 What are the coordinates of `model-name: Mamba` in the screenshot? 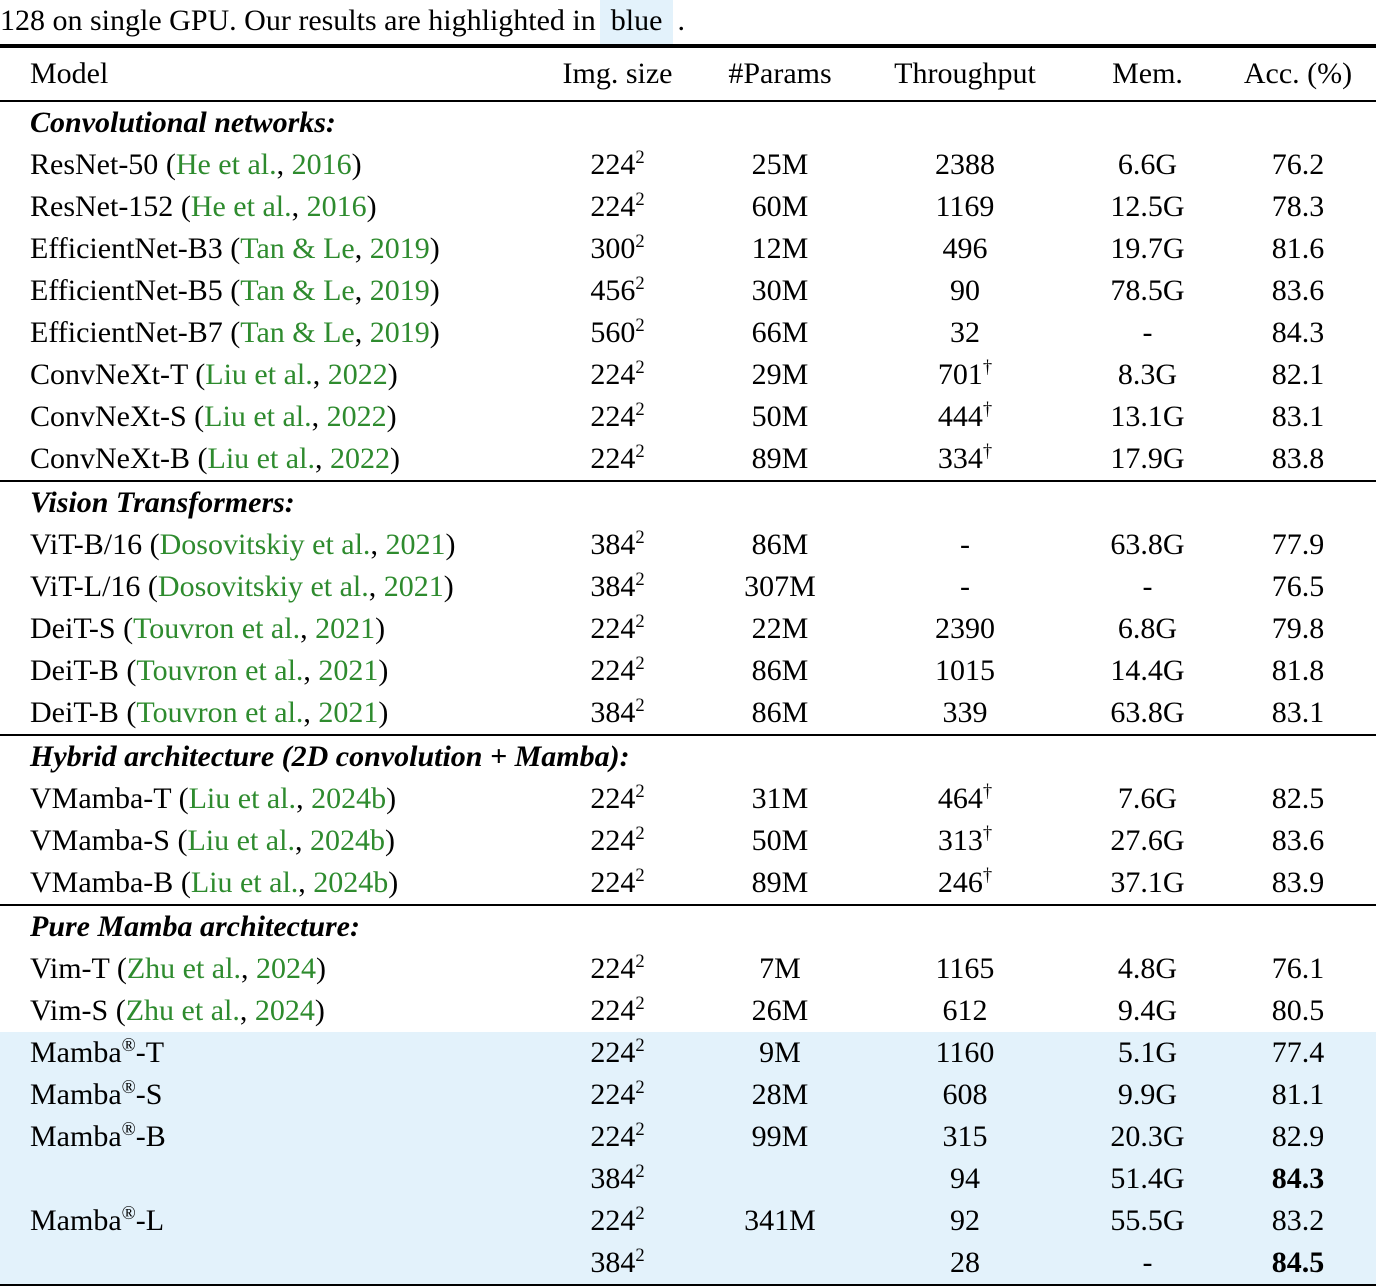 It's located at (76, 1136).